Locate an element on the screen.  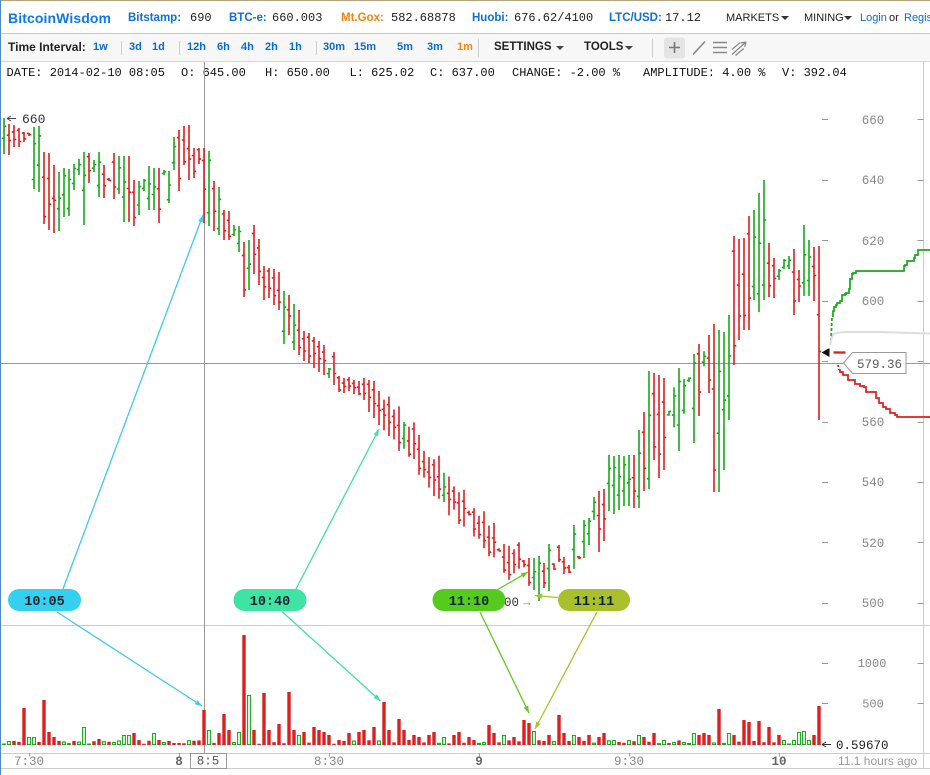
svg-text: 560 is located at coordinates (873, 423).